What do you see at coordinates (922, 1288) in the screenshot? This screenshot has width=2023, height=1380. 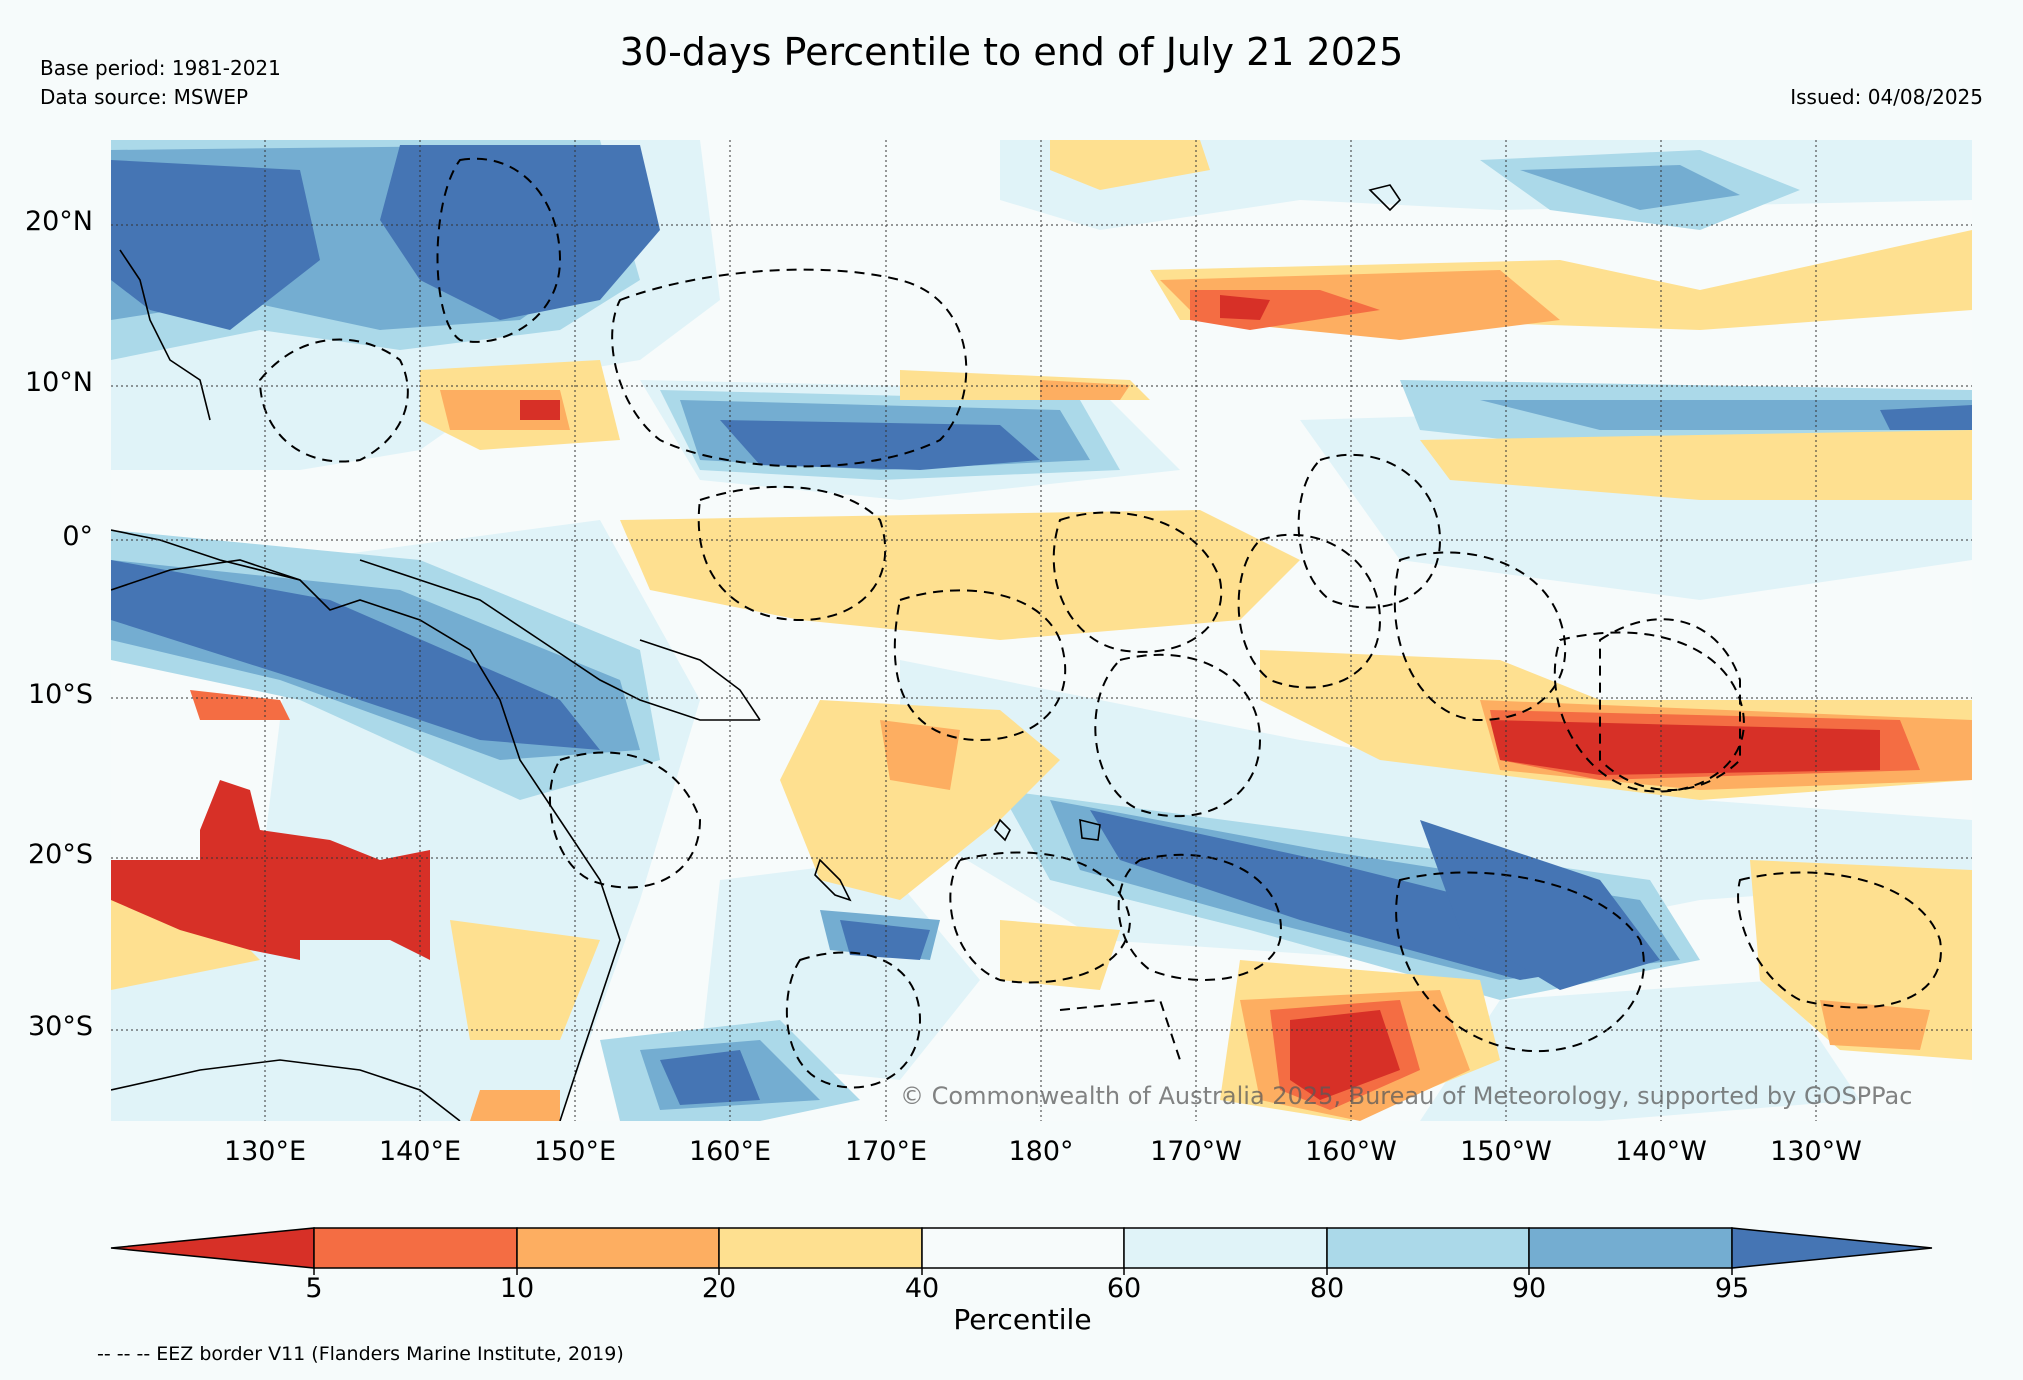 I see `colorbar-tick-40: 40` at bounding box center [922, 1288].